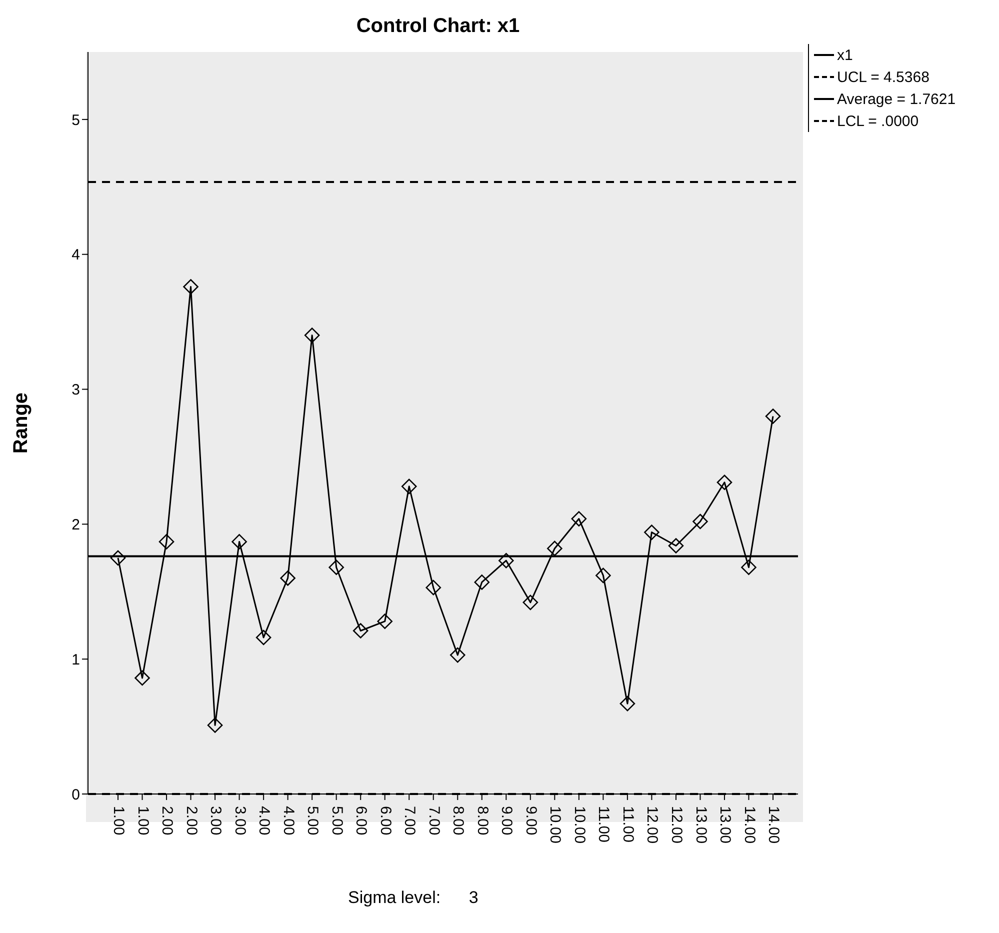  I want to click on y-tick-label: 1, so click(76, 659).